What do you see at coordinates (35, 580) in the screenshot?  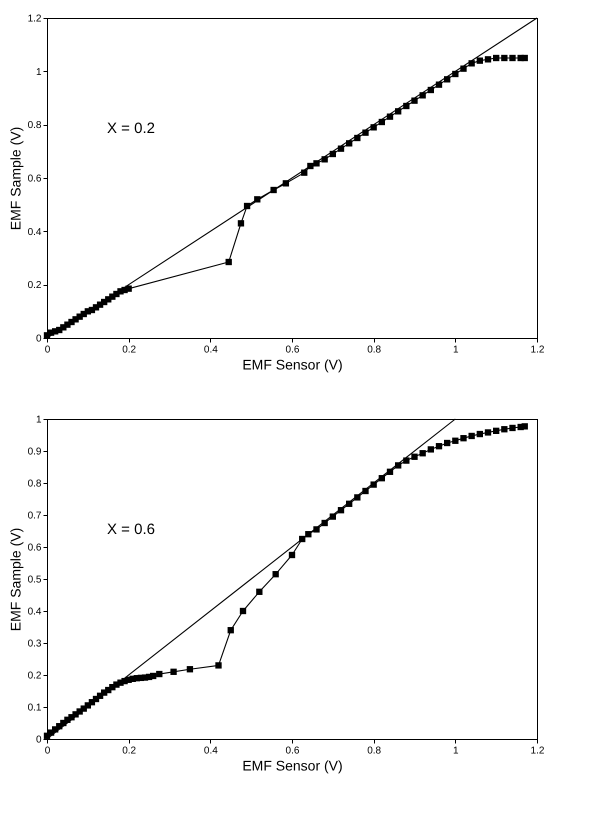 I see `y-tick-label: 0.5` at bounding box center [35, 580].